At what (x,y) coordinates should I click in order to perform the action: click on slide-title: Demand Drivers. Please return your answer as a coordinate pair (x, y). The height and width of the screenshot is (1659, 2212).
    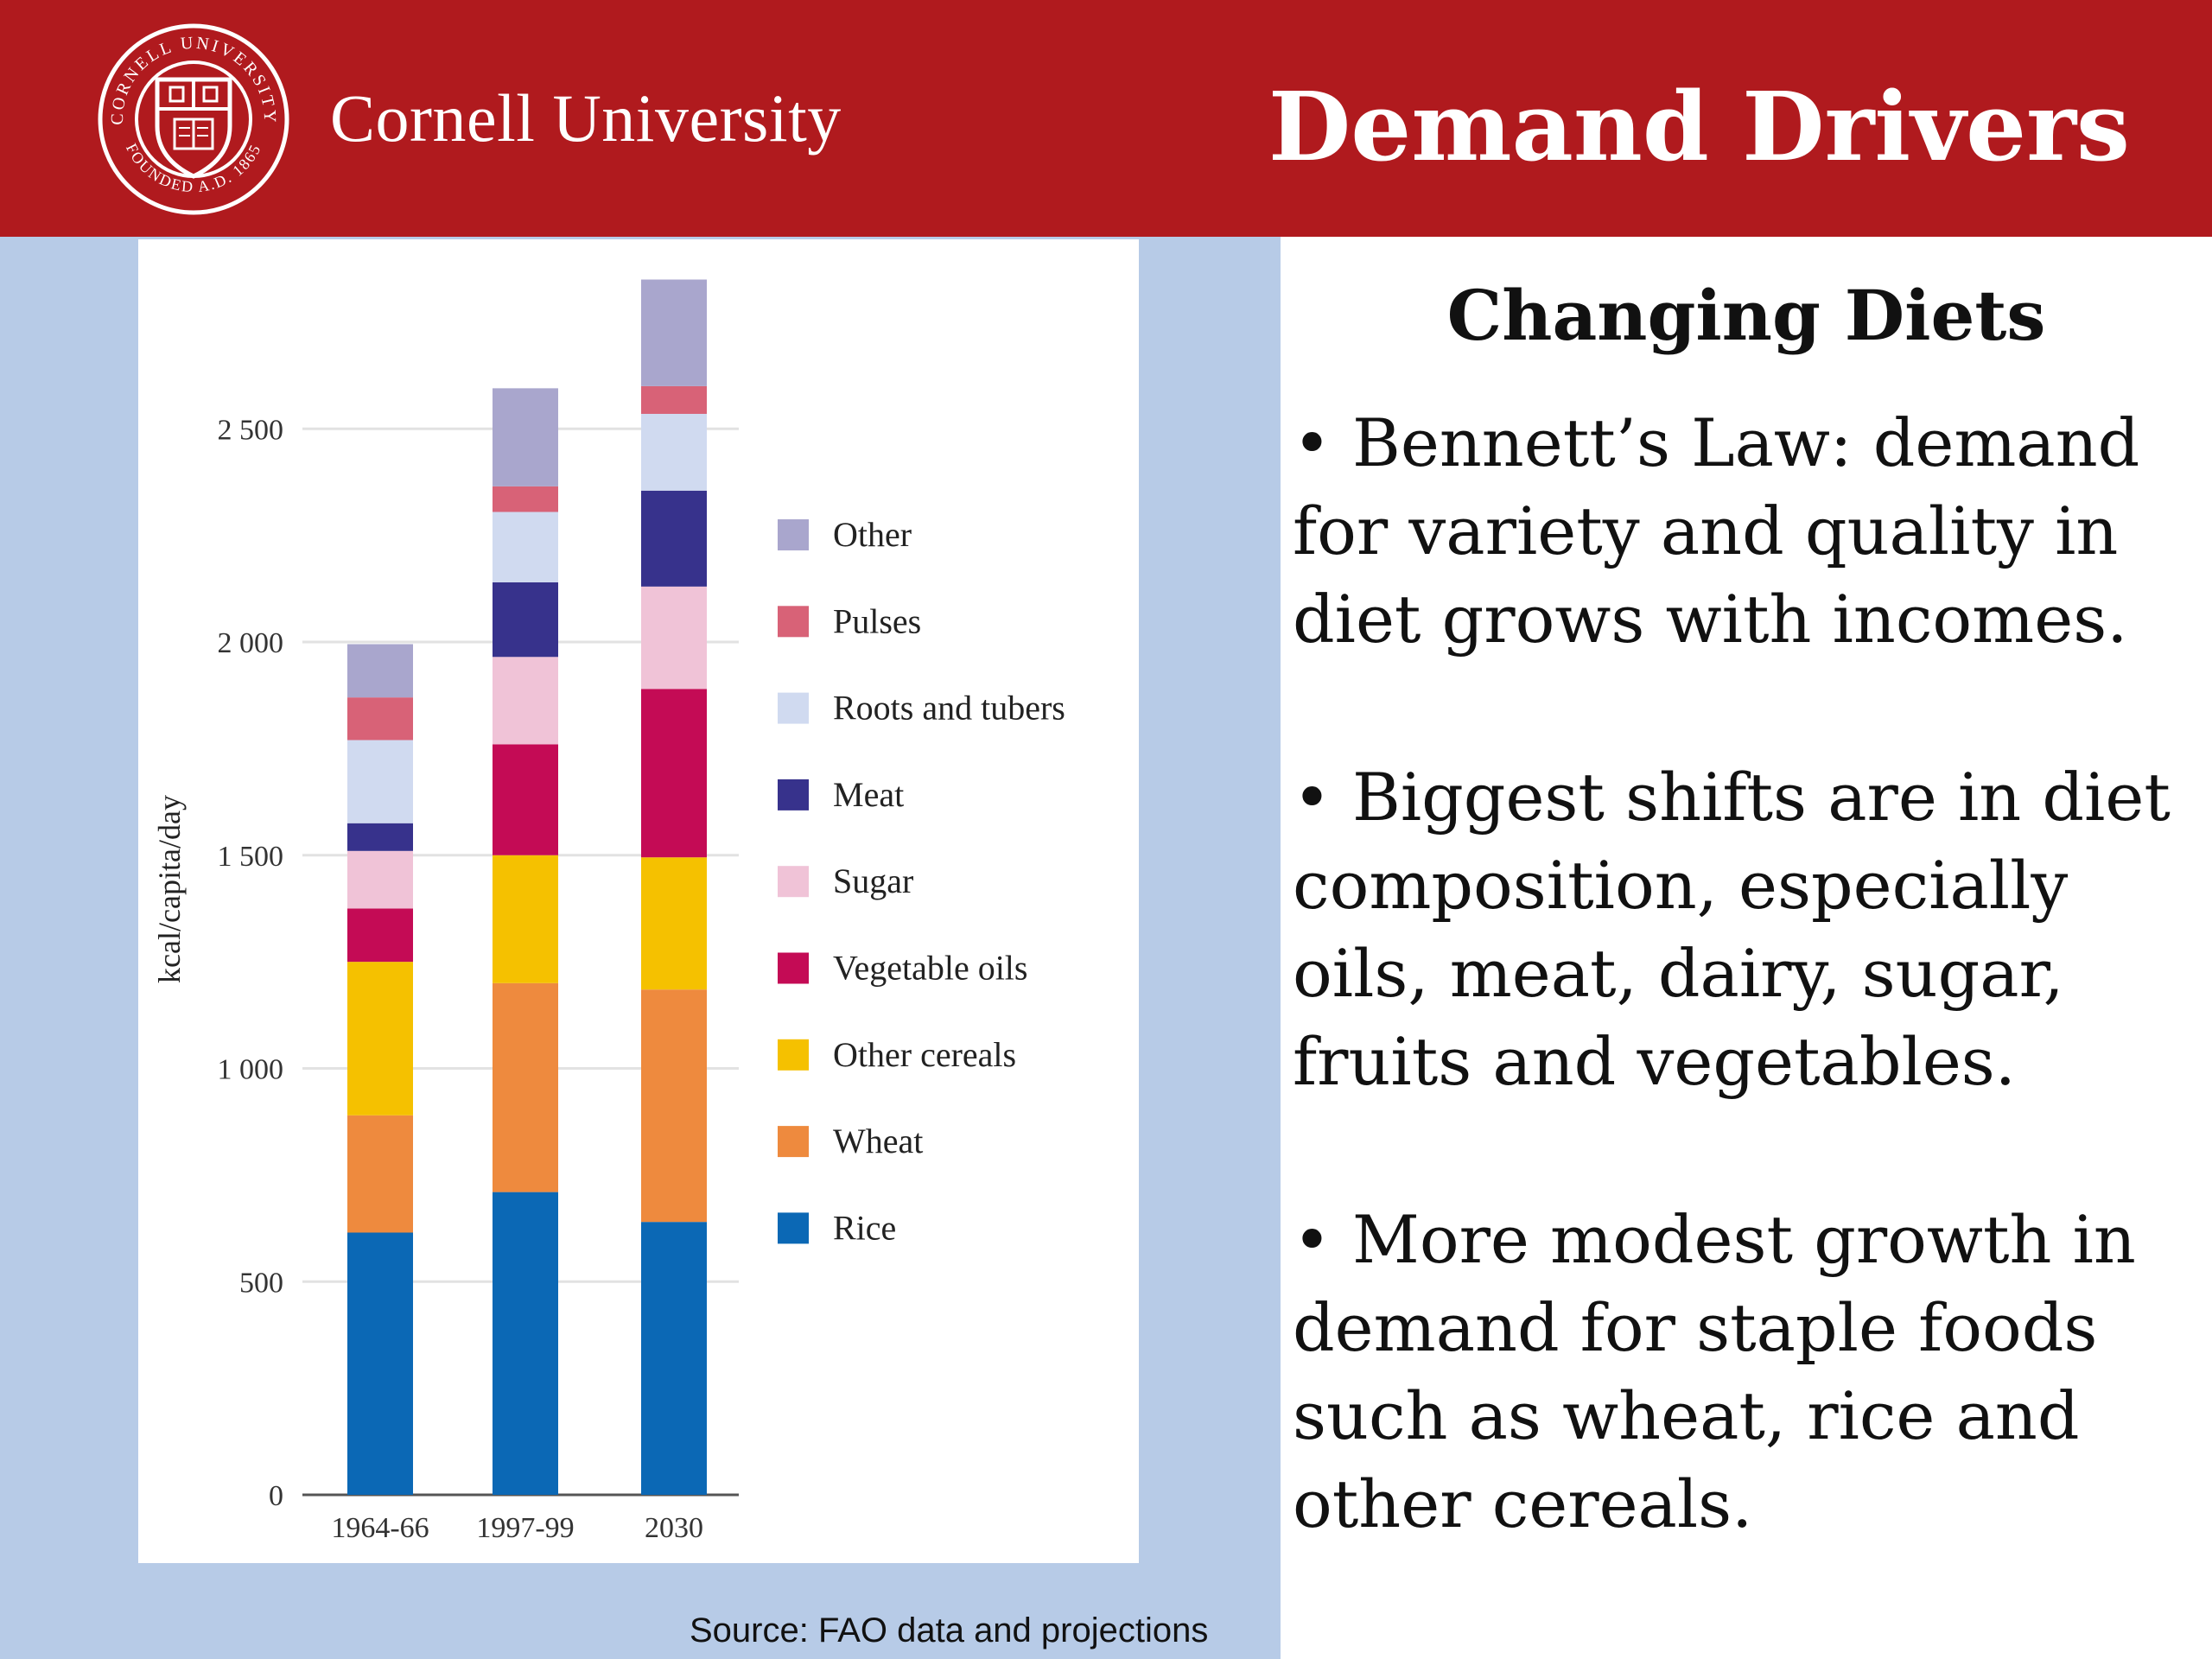
    Looking at the image, I should click on (1699, 126).